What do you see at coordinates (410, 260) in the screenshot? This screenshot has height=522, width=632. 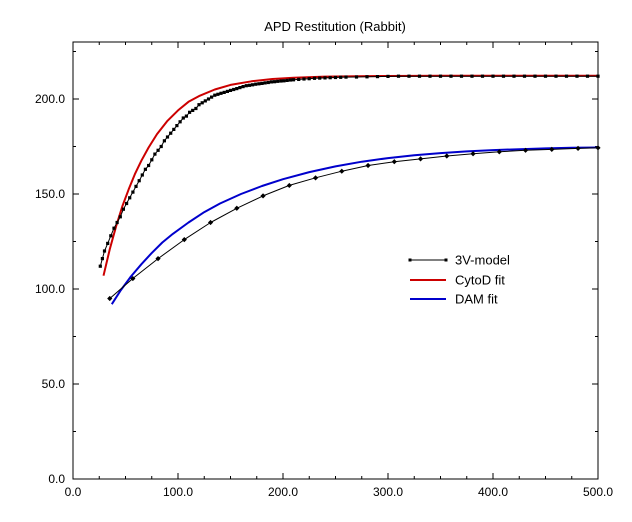 I see `legend-marker-3v-model-left` at bounding box center [410, 260].